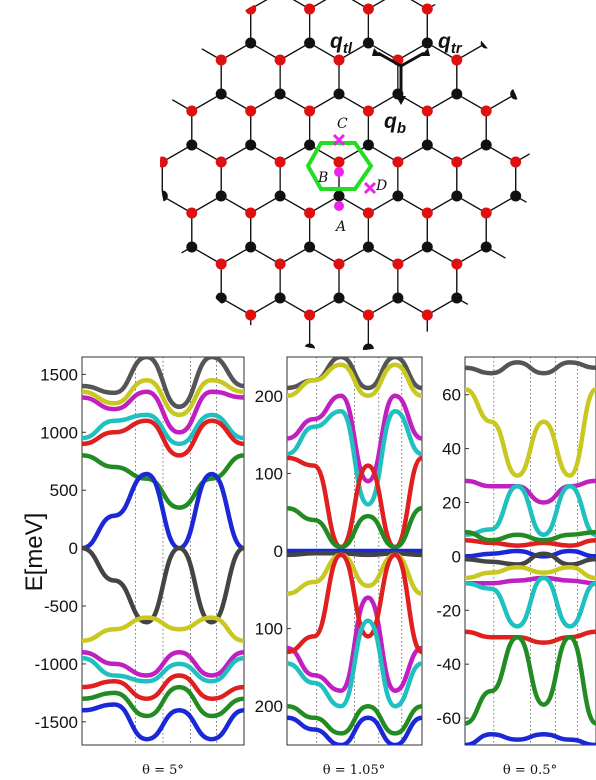  I want to click on y-tick-label: 20, so click(451, 503).